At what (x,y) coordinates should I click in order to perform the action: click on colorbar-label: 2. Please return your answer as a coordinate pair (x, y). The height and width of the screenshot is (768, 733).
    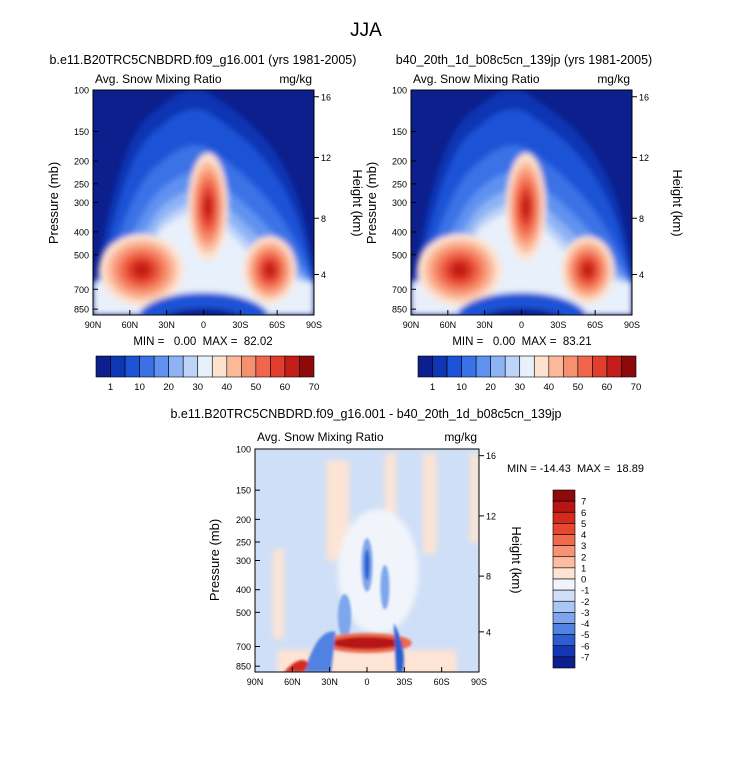
    Looking at the image, I should click on (583, 557).